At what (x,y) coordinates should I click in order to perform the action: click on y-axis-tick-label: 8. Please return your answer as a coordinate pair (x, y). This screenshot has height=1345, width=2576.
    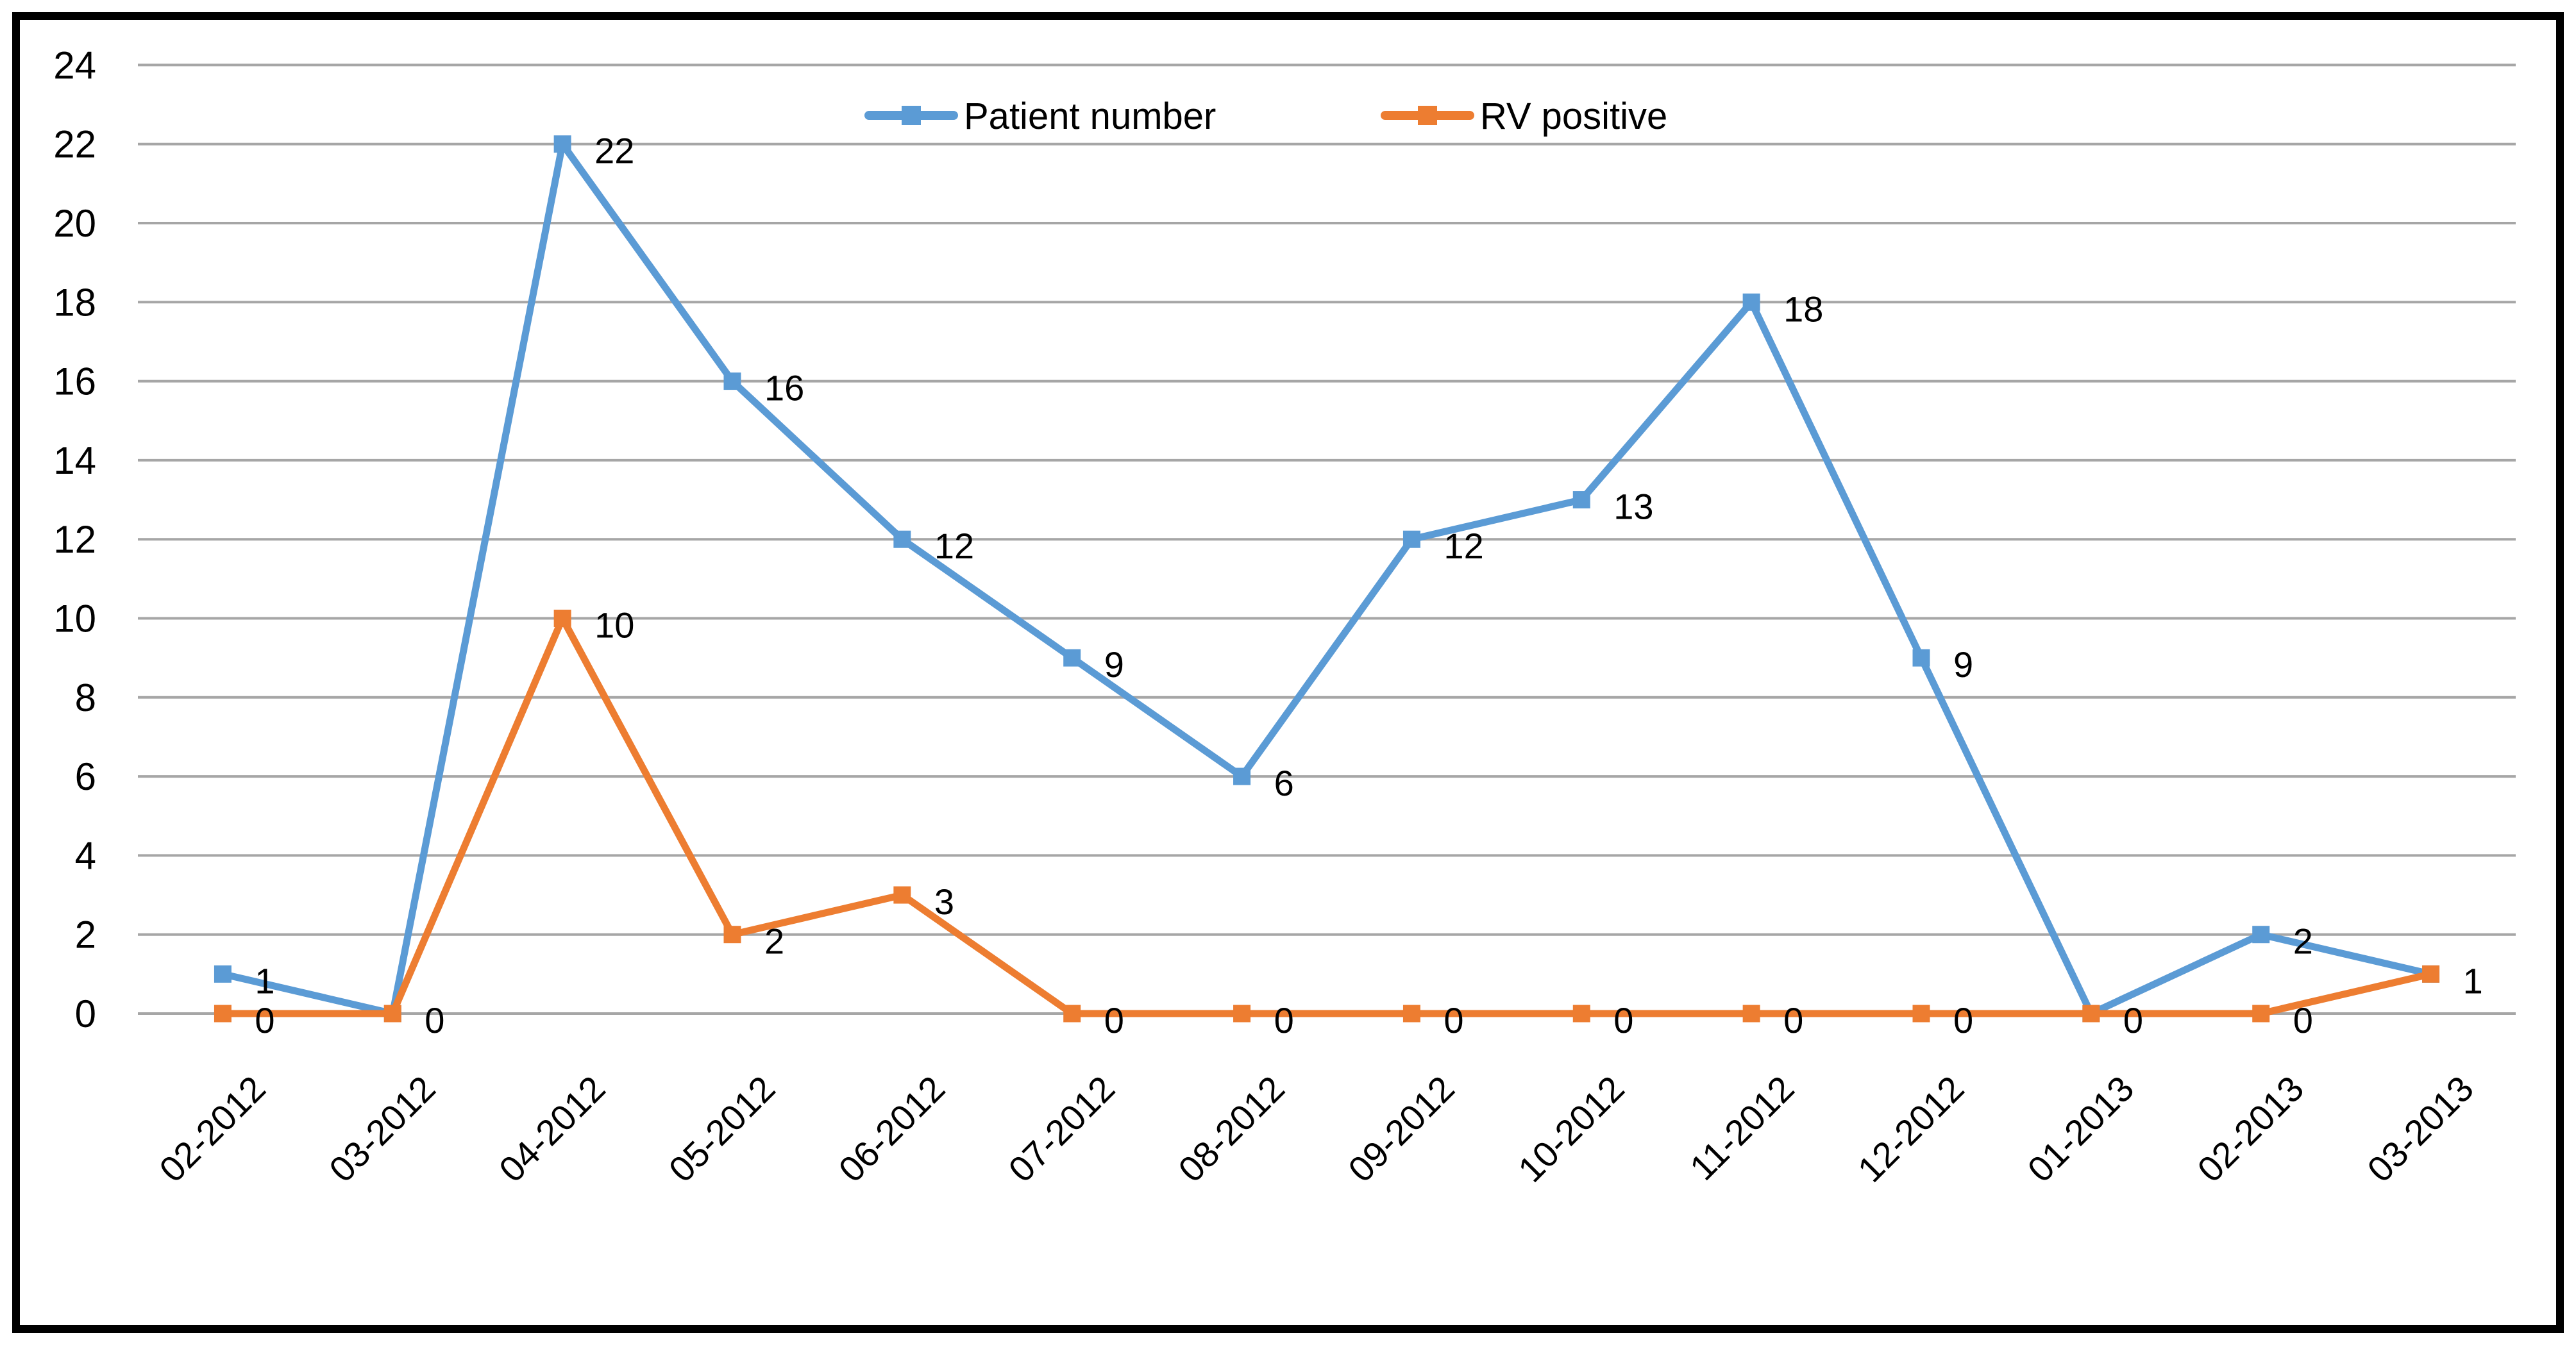
    Looking at the image, I should click on (85, 697).